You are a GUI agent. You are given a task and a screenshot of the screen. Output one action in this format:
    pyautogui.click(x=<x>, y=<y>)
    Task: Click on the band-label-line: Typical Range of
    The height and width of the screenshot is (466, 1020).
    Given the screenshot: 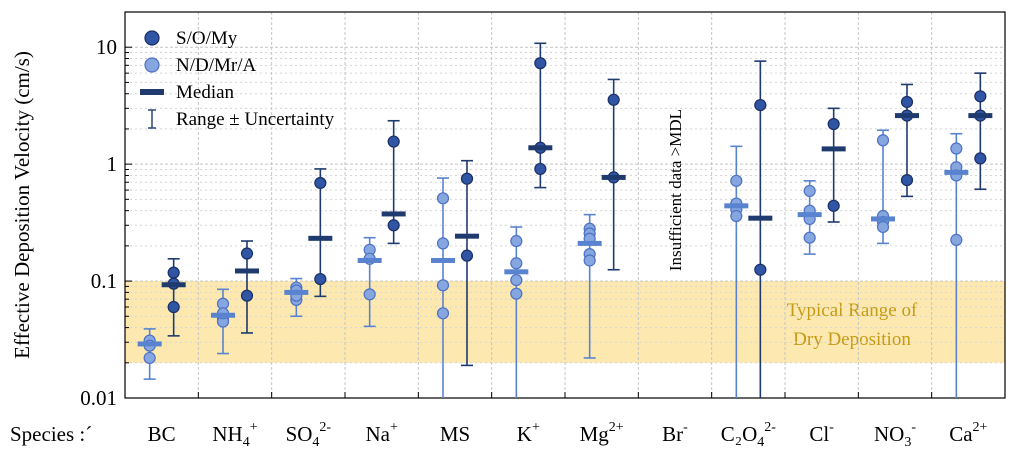 What is the action you would take?
    pyautogui.click(x=852, y=310)
    